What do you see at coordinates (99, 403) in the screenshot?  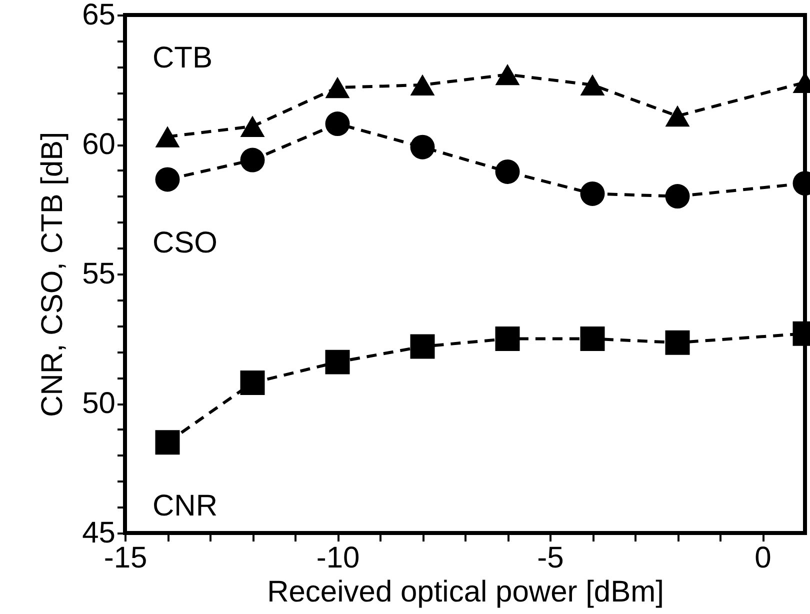 I see `y-tick-label: 50` at bounding box center [99, 403].